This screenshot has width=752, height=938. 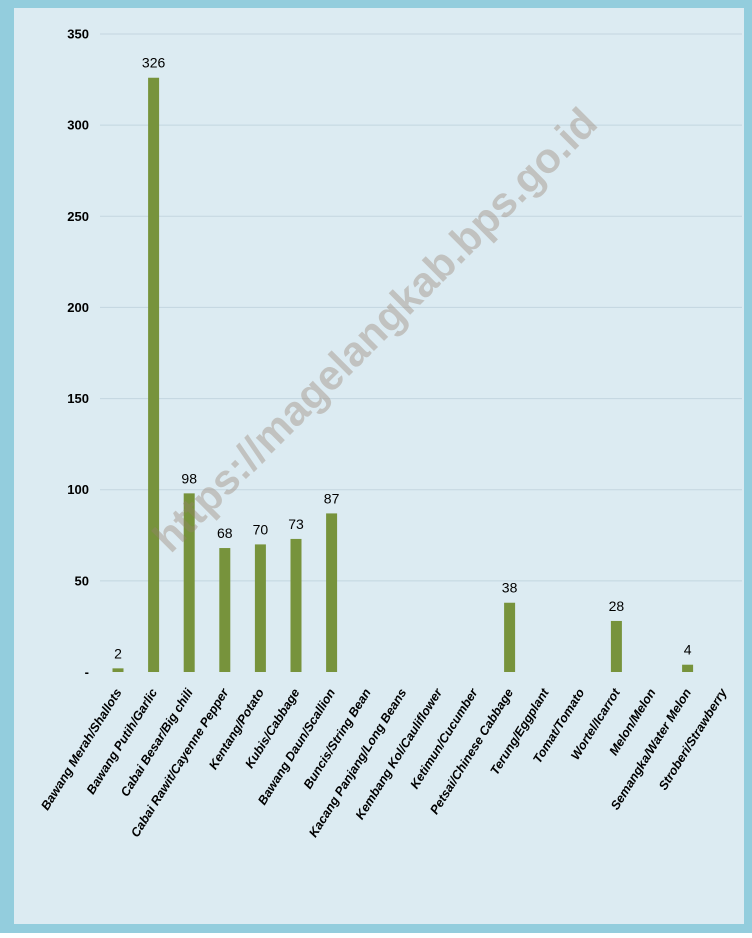 What do you see at coordinates (261, 529) in the screenshot?
I see `data-label: 70` at bounding box center [261, 529].